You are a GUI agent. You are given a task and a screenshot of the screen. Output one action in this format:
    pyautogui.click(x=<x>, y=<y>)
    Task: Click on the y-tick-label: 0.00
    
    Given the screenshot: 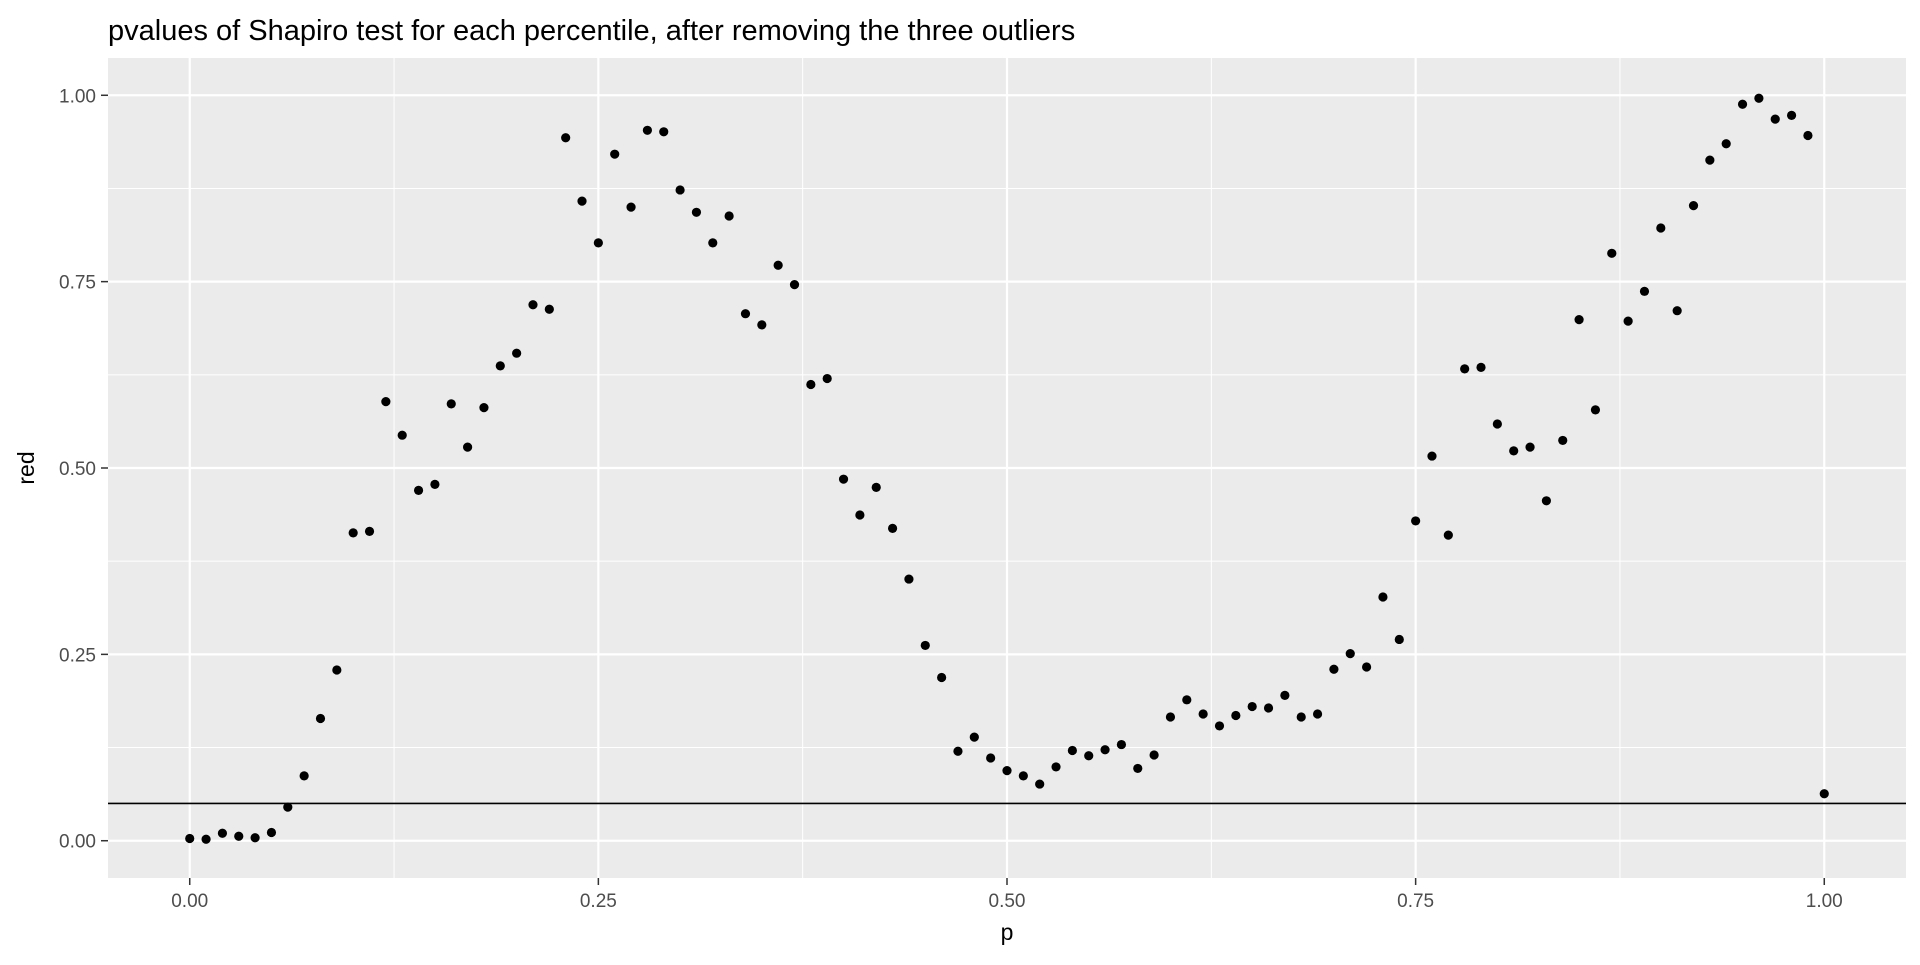 What is the action you would take?
    pyautogui.click(x=77, y=842)
    